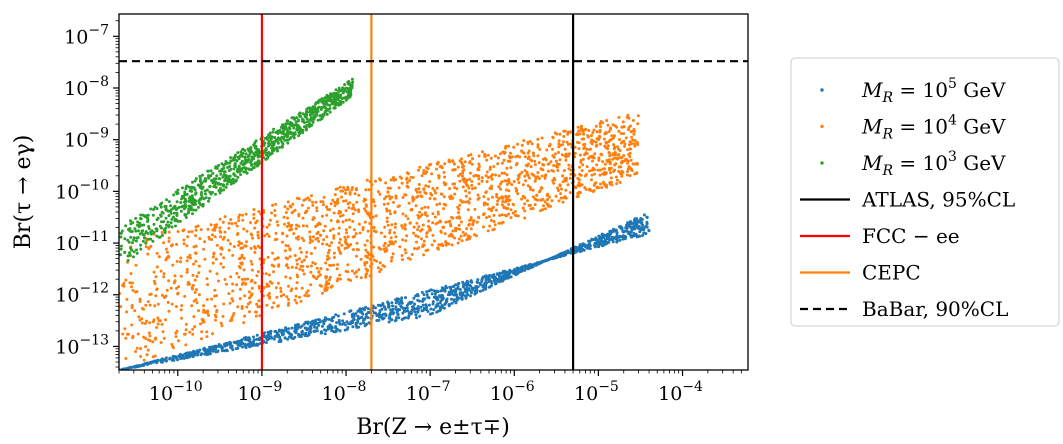 This screenshot has height=444, width=1063. I want to click on y-tick-label: 10−9, so click(86, 139).